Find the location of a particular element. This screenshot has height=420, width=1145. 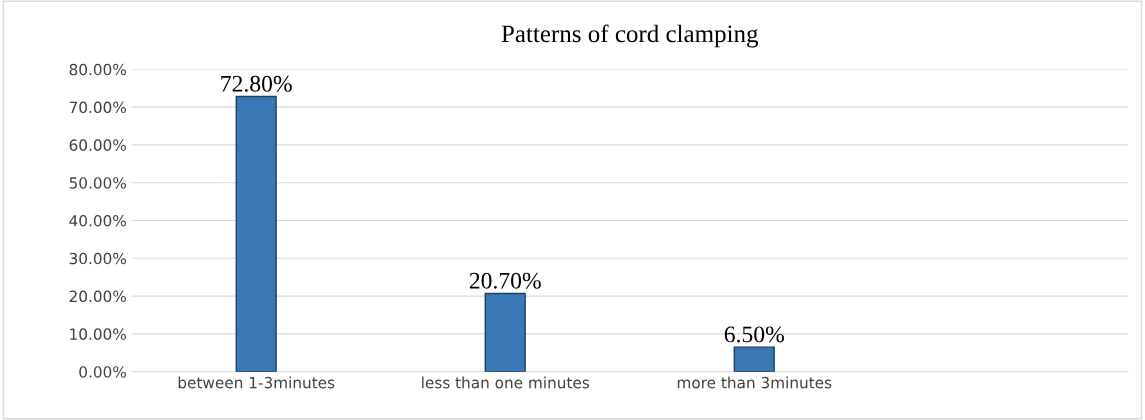

data-label: 6.50% is located at coordinates (754, 334).